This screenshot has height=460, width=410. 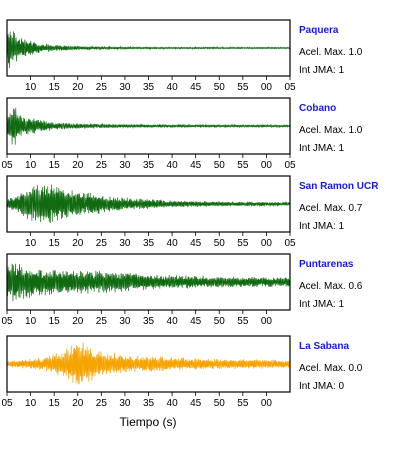 I want to click on station-name: La Sabana, so click(x=324, y=346).